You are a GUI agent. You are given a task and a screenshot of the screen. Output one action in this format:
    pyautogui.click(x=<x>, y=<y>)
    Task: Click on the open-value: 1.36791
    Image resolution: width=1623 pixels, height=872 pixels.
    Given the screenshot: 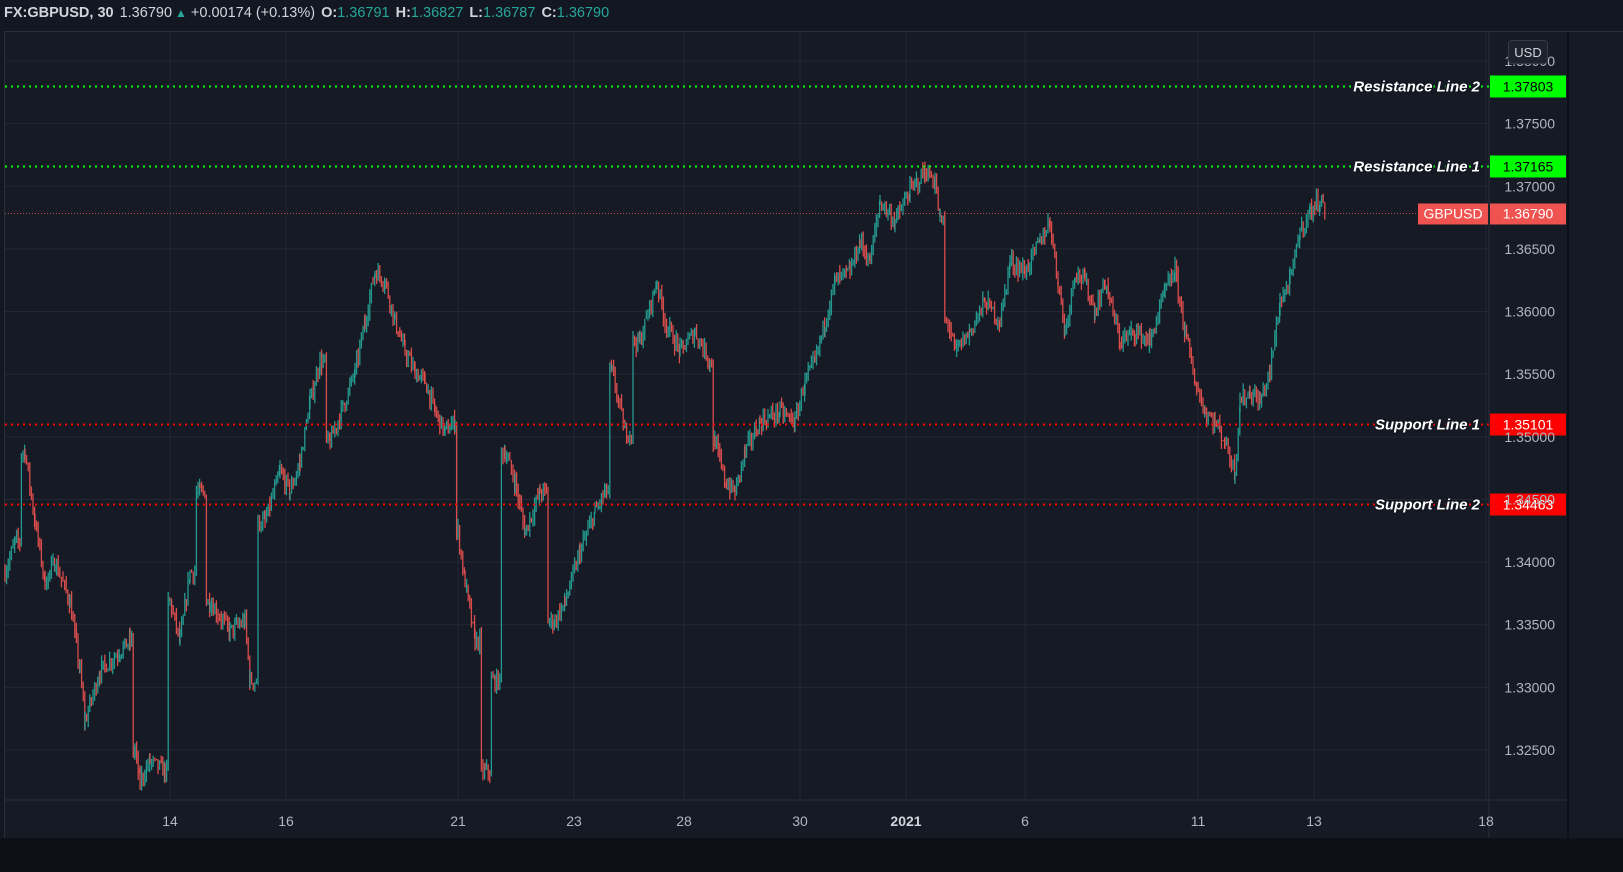 What is the action you would take?
    pyautogui.click(x=363, y=13)
    